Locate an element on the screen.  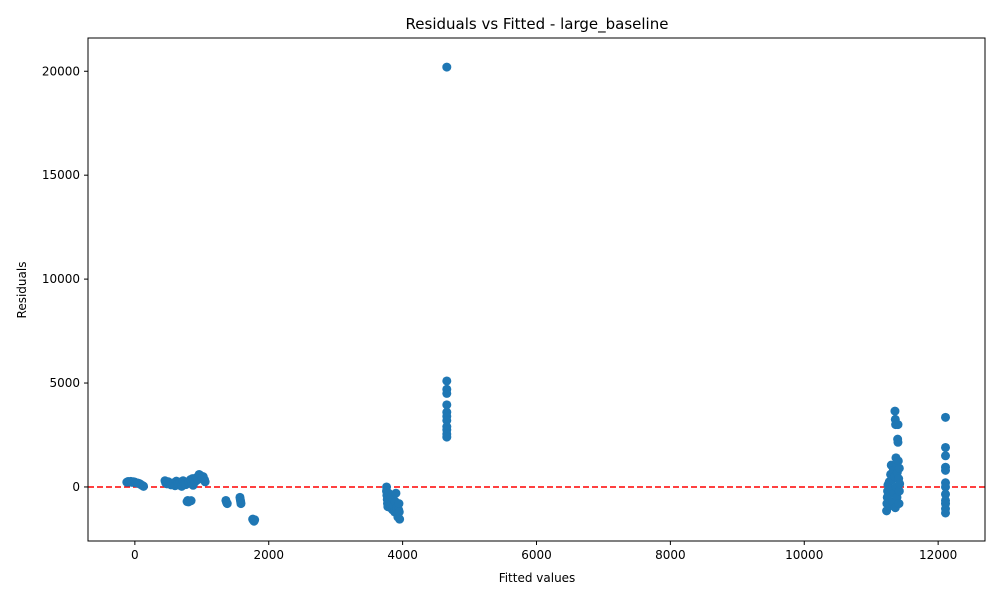
y-tick-label: 15000 is located at coordinates (61, 175).